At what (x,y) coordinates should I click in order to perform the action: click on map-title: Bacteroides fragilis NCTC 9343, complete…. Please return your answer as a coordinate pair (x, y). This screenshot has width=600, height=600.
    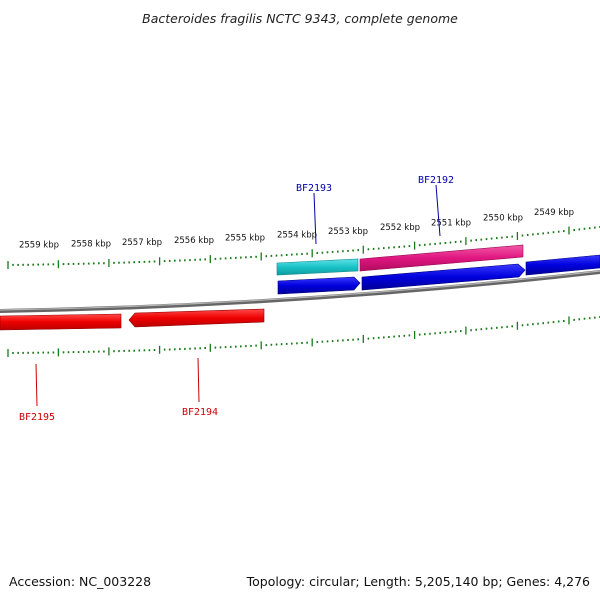
    Looking at the image, I should click on (300, 18).